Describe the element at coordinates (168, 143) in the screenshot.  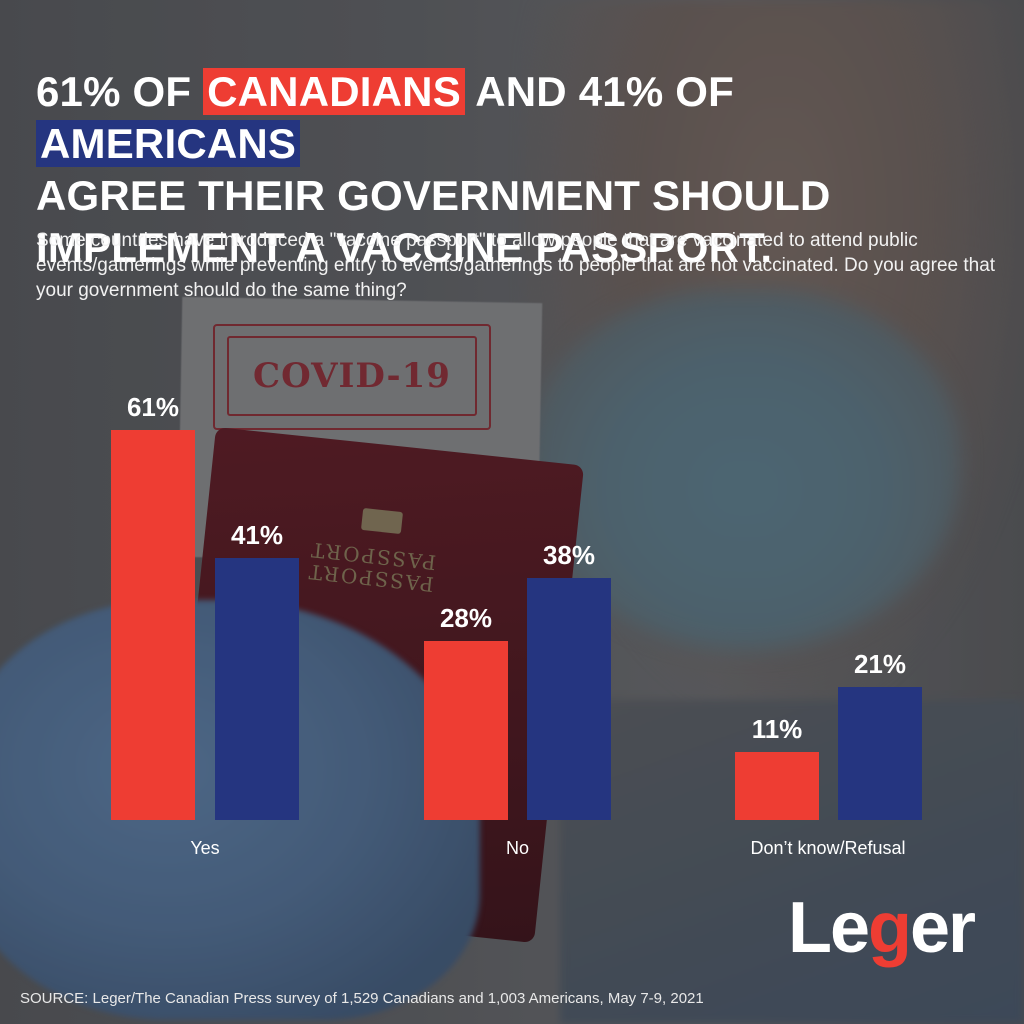
I see `highlight-americans: AMERICANS` at that location.